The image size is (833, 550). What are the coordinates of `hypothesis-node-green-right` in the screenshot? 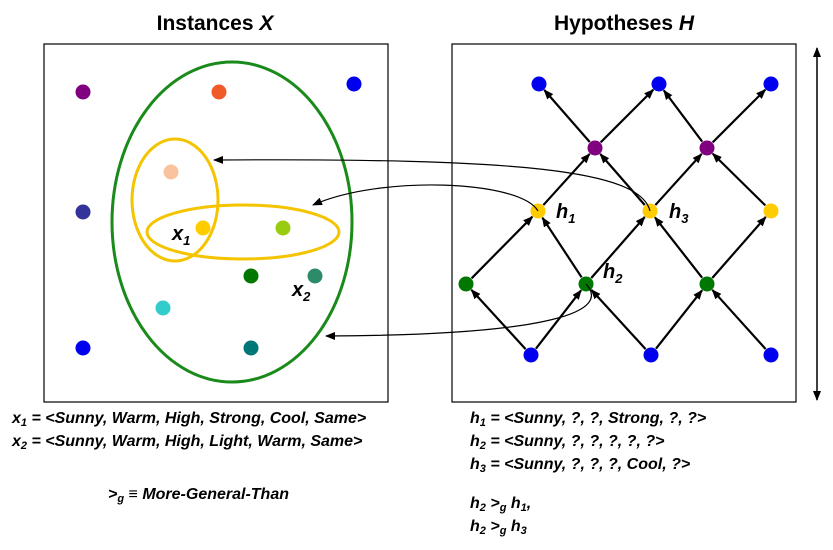 It's located at (707, 284).